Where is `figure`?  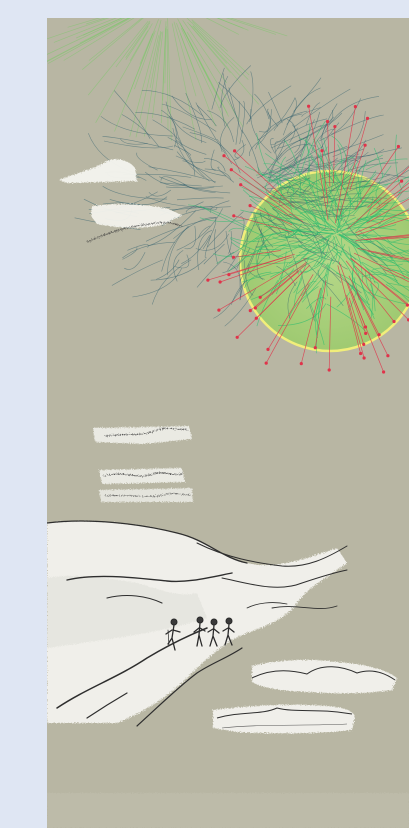
figure is located at coordinates (199, 631).